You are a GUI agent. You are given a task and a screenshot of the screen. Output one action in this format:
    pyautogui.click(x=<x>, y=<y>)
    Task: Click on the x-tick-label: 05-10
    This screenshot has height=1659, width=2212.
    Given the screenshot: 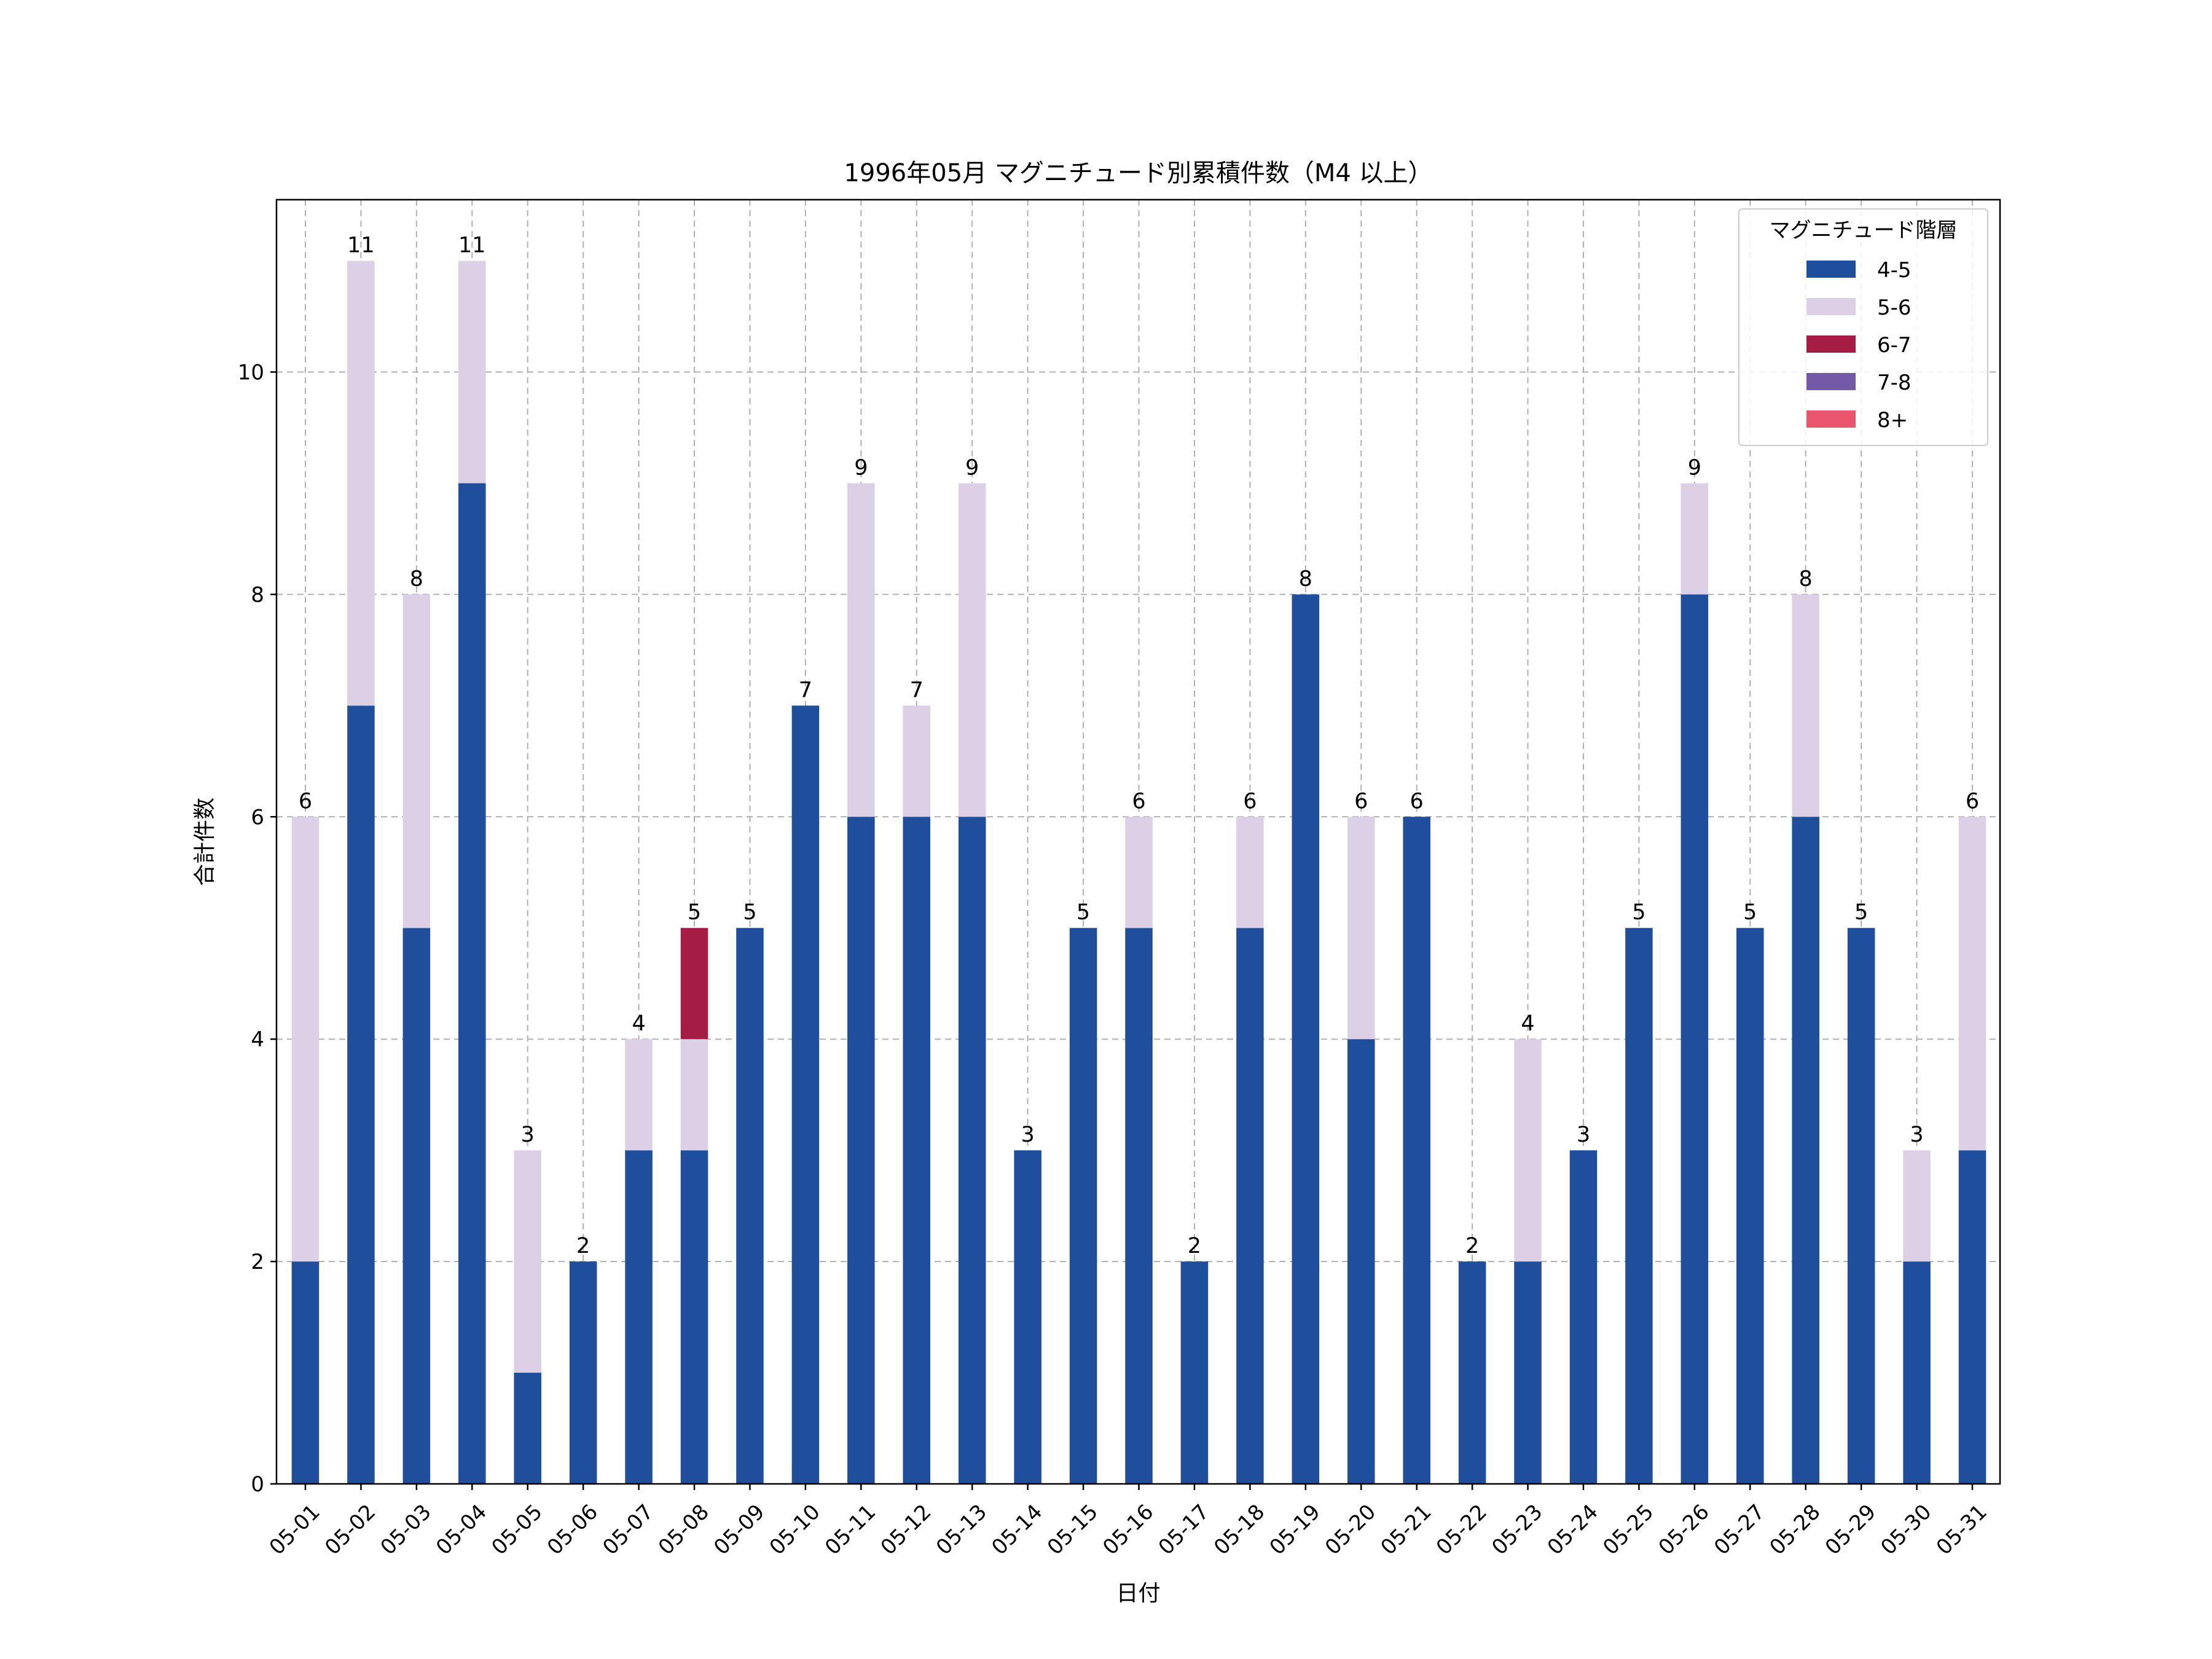 What is the action you would take?
    pyautogui.click(x=795, y=1530)
    